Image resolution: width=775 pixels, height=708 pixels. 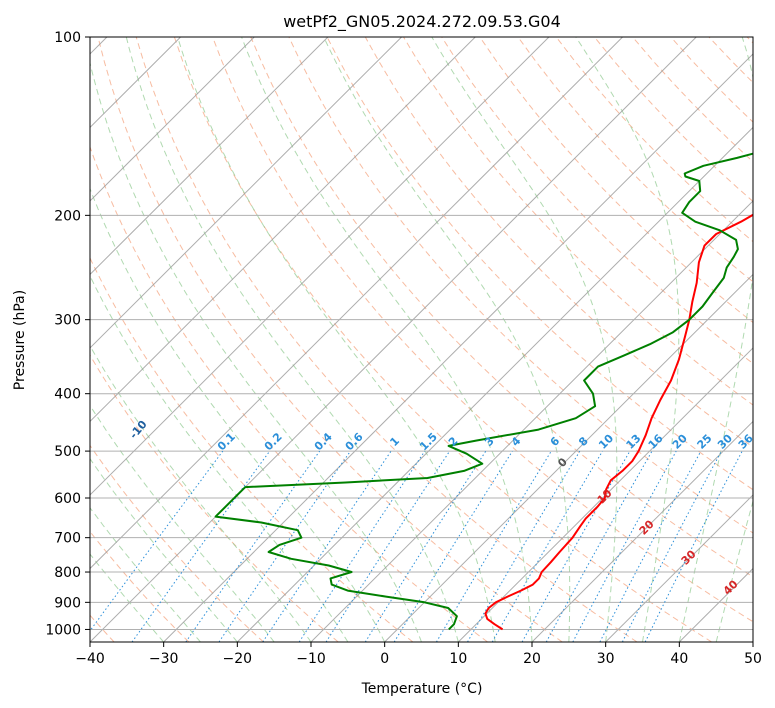 What do you see at coordinates (428, 441) in the screenshot?
I see `mixing-ratio-label: 1.5` at bounding box center [428, 441].